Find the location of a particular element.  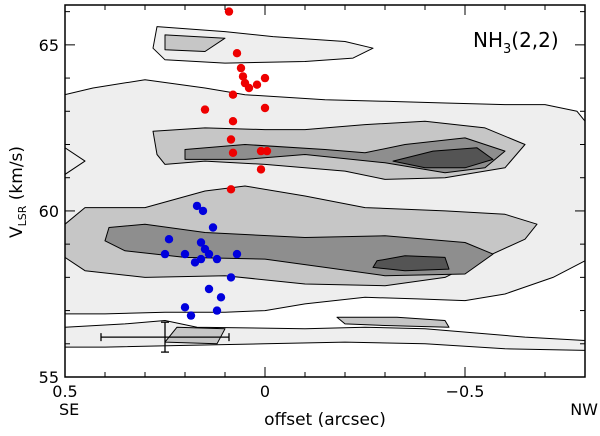

y-axis-label-main: V is located at coordinates (17, 232).